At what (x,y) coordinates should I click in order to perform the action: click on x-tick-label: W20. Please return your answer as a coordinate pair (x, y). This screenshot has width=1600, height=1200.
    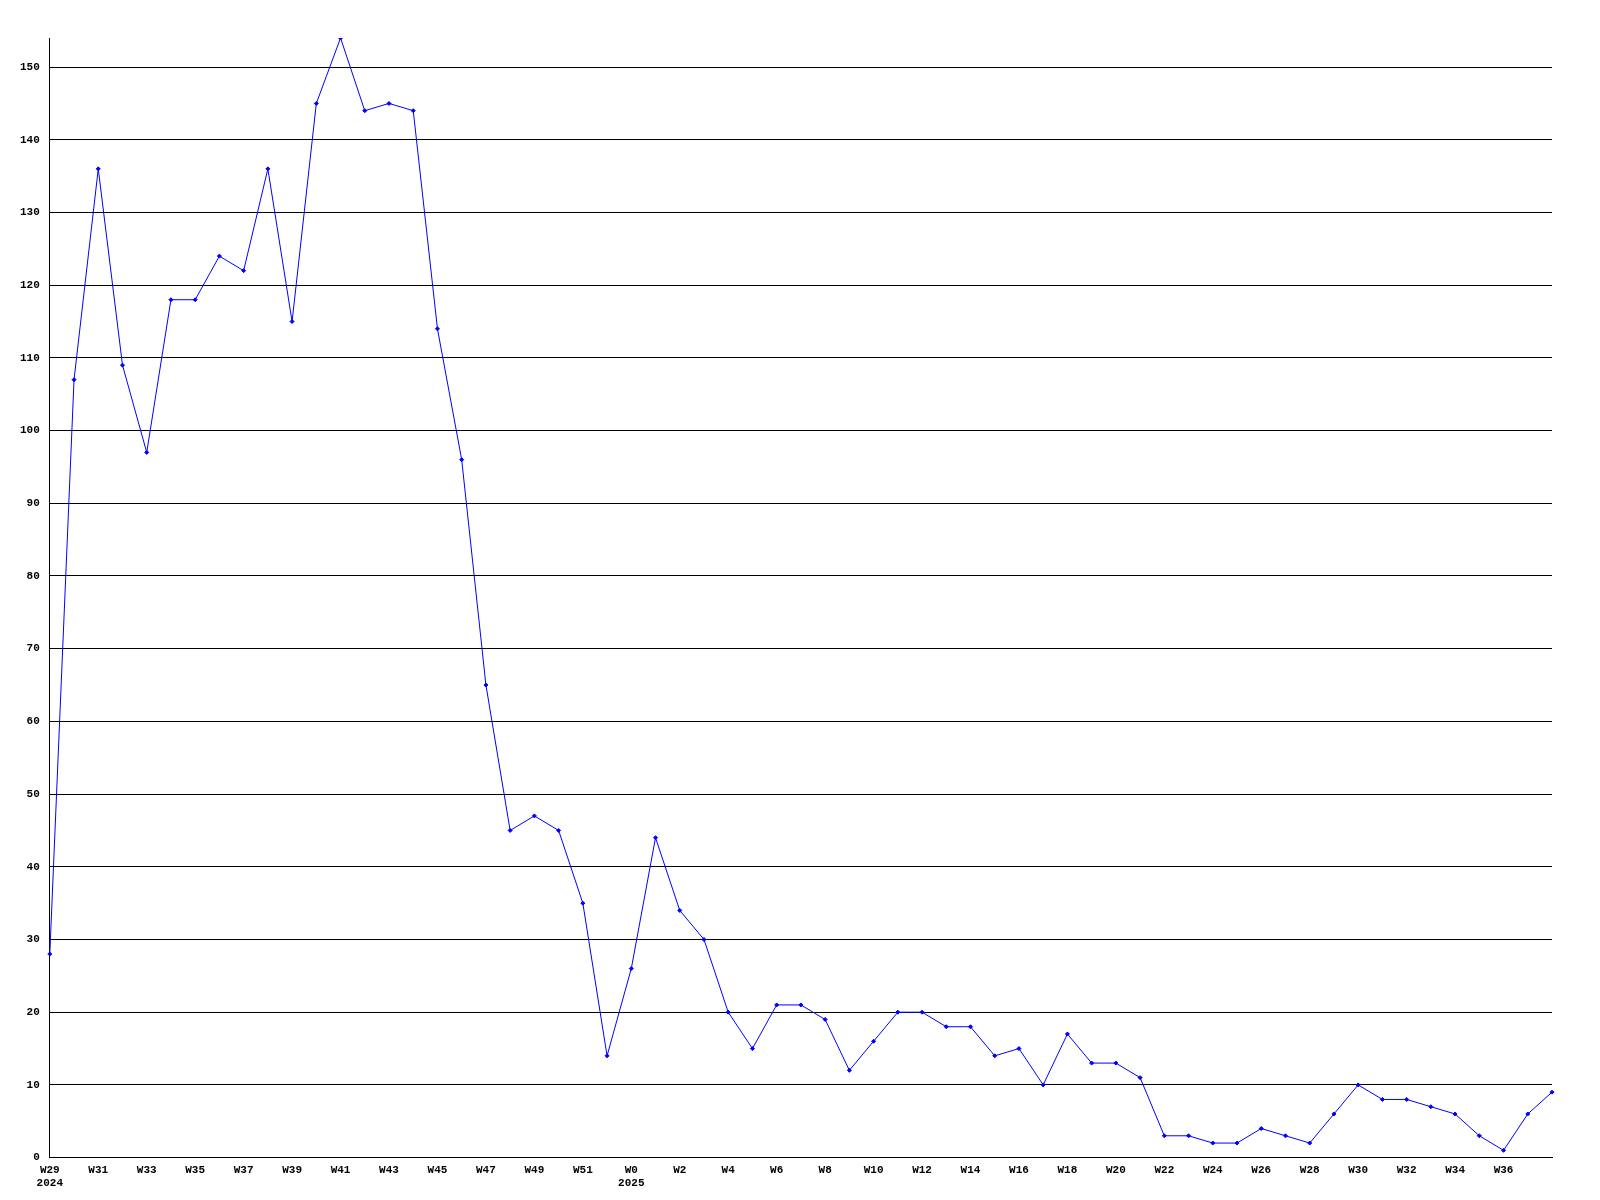
    Looking at the image, I should click on (1115, 1169).